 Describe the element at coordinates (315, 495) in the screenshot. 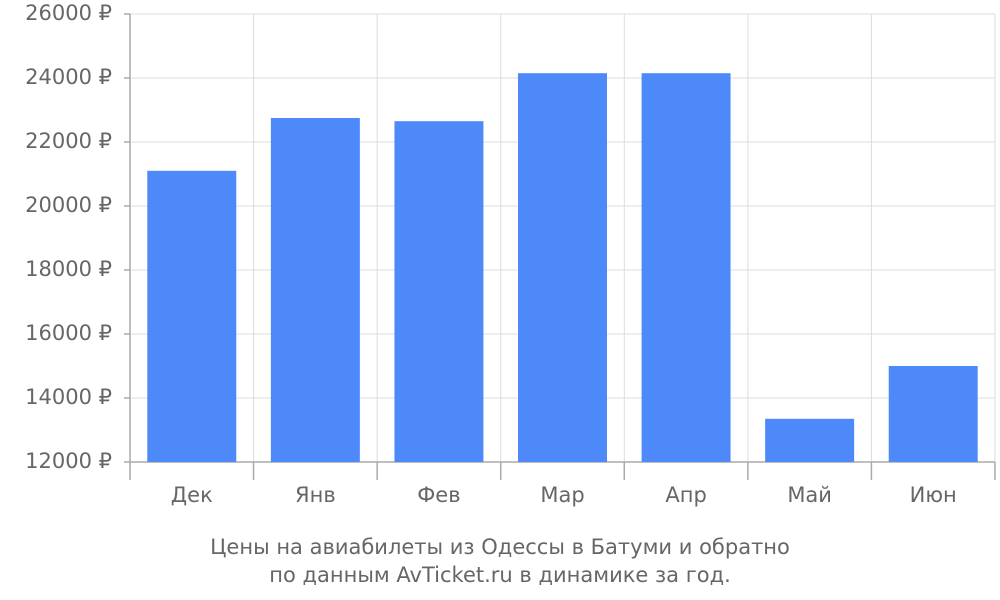

I see `x-tick-label: Янв` at that location.